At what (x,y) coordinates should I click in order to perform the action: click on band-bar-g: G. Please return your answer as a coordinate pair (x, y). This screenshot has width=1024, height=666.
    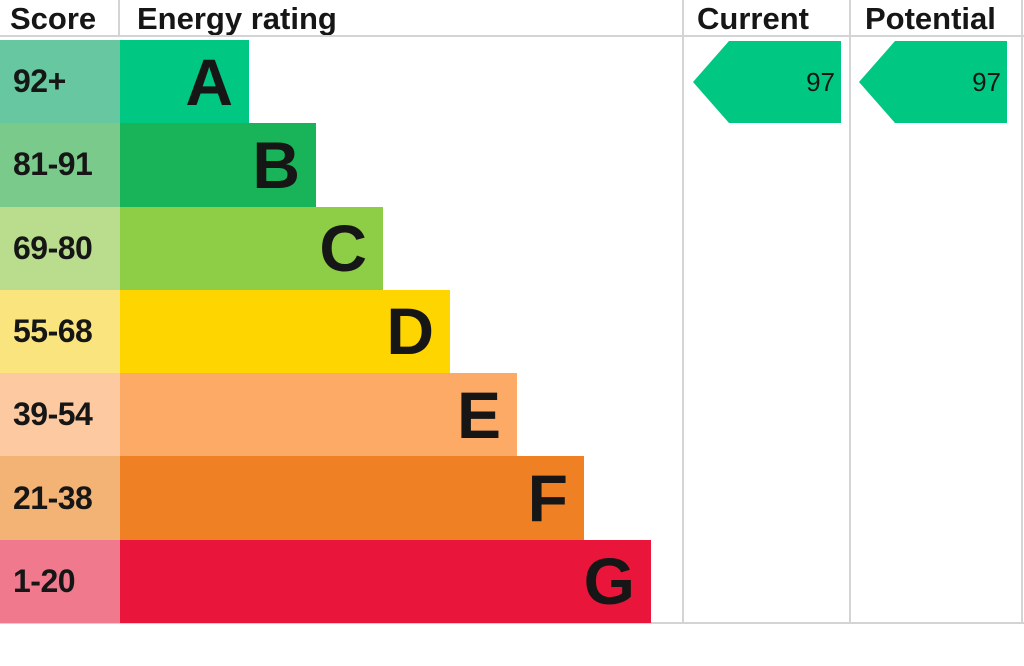
    Looking at the image, I should click on (385, 581).